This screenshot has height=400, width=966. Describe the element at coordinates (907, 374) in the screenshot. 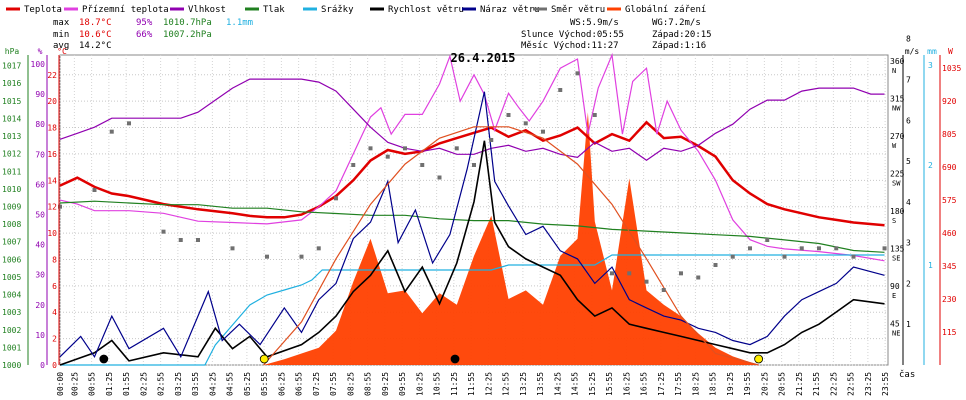

I see `x-axis-label: čas` at that location.